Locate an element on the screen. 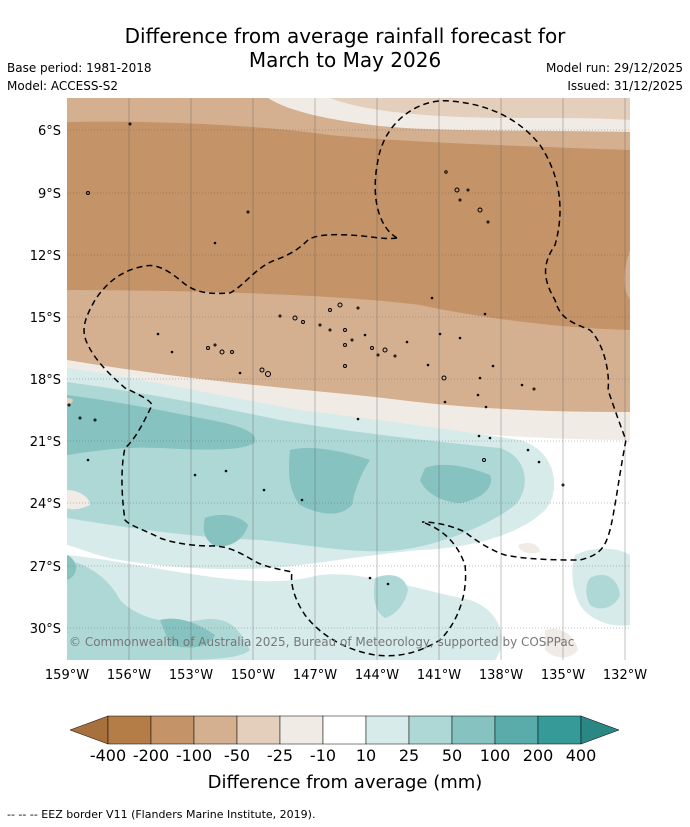  colorbar-label: 25 is located at coordinates (409, 755).